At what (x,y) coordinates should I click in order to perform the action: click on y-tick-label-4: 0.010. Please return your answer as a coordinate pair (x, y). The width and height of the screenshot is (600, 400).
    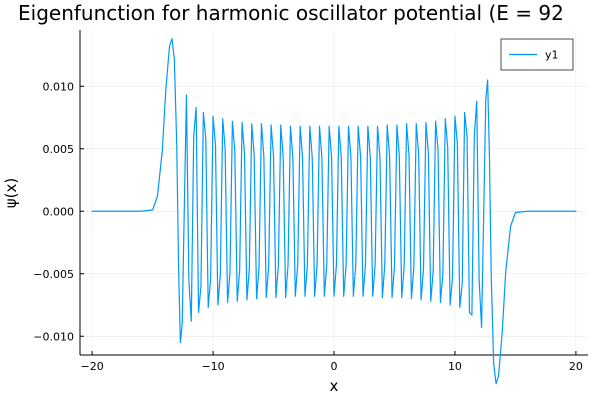
    Looking at the image, I should click on (59, 86).